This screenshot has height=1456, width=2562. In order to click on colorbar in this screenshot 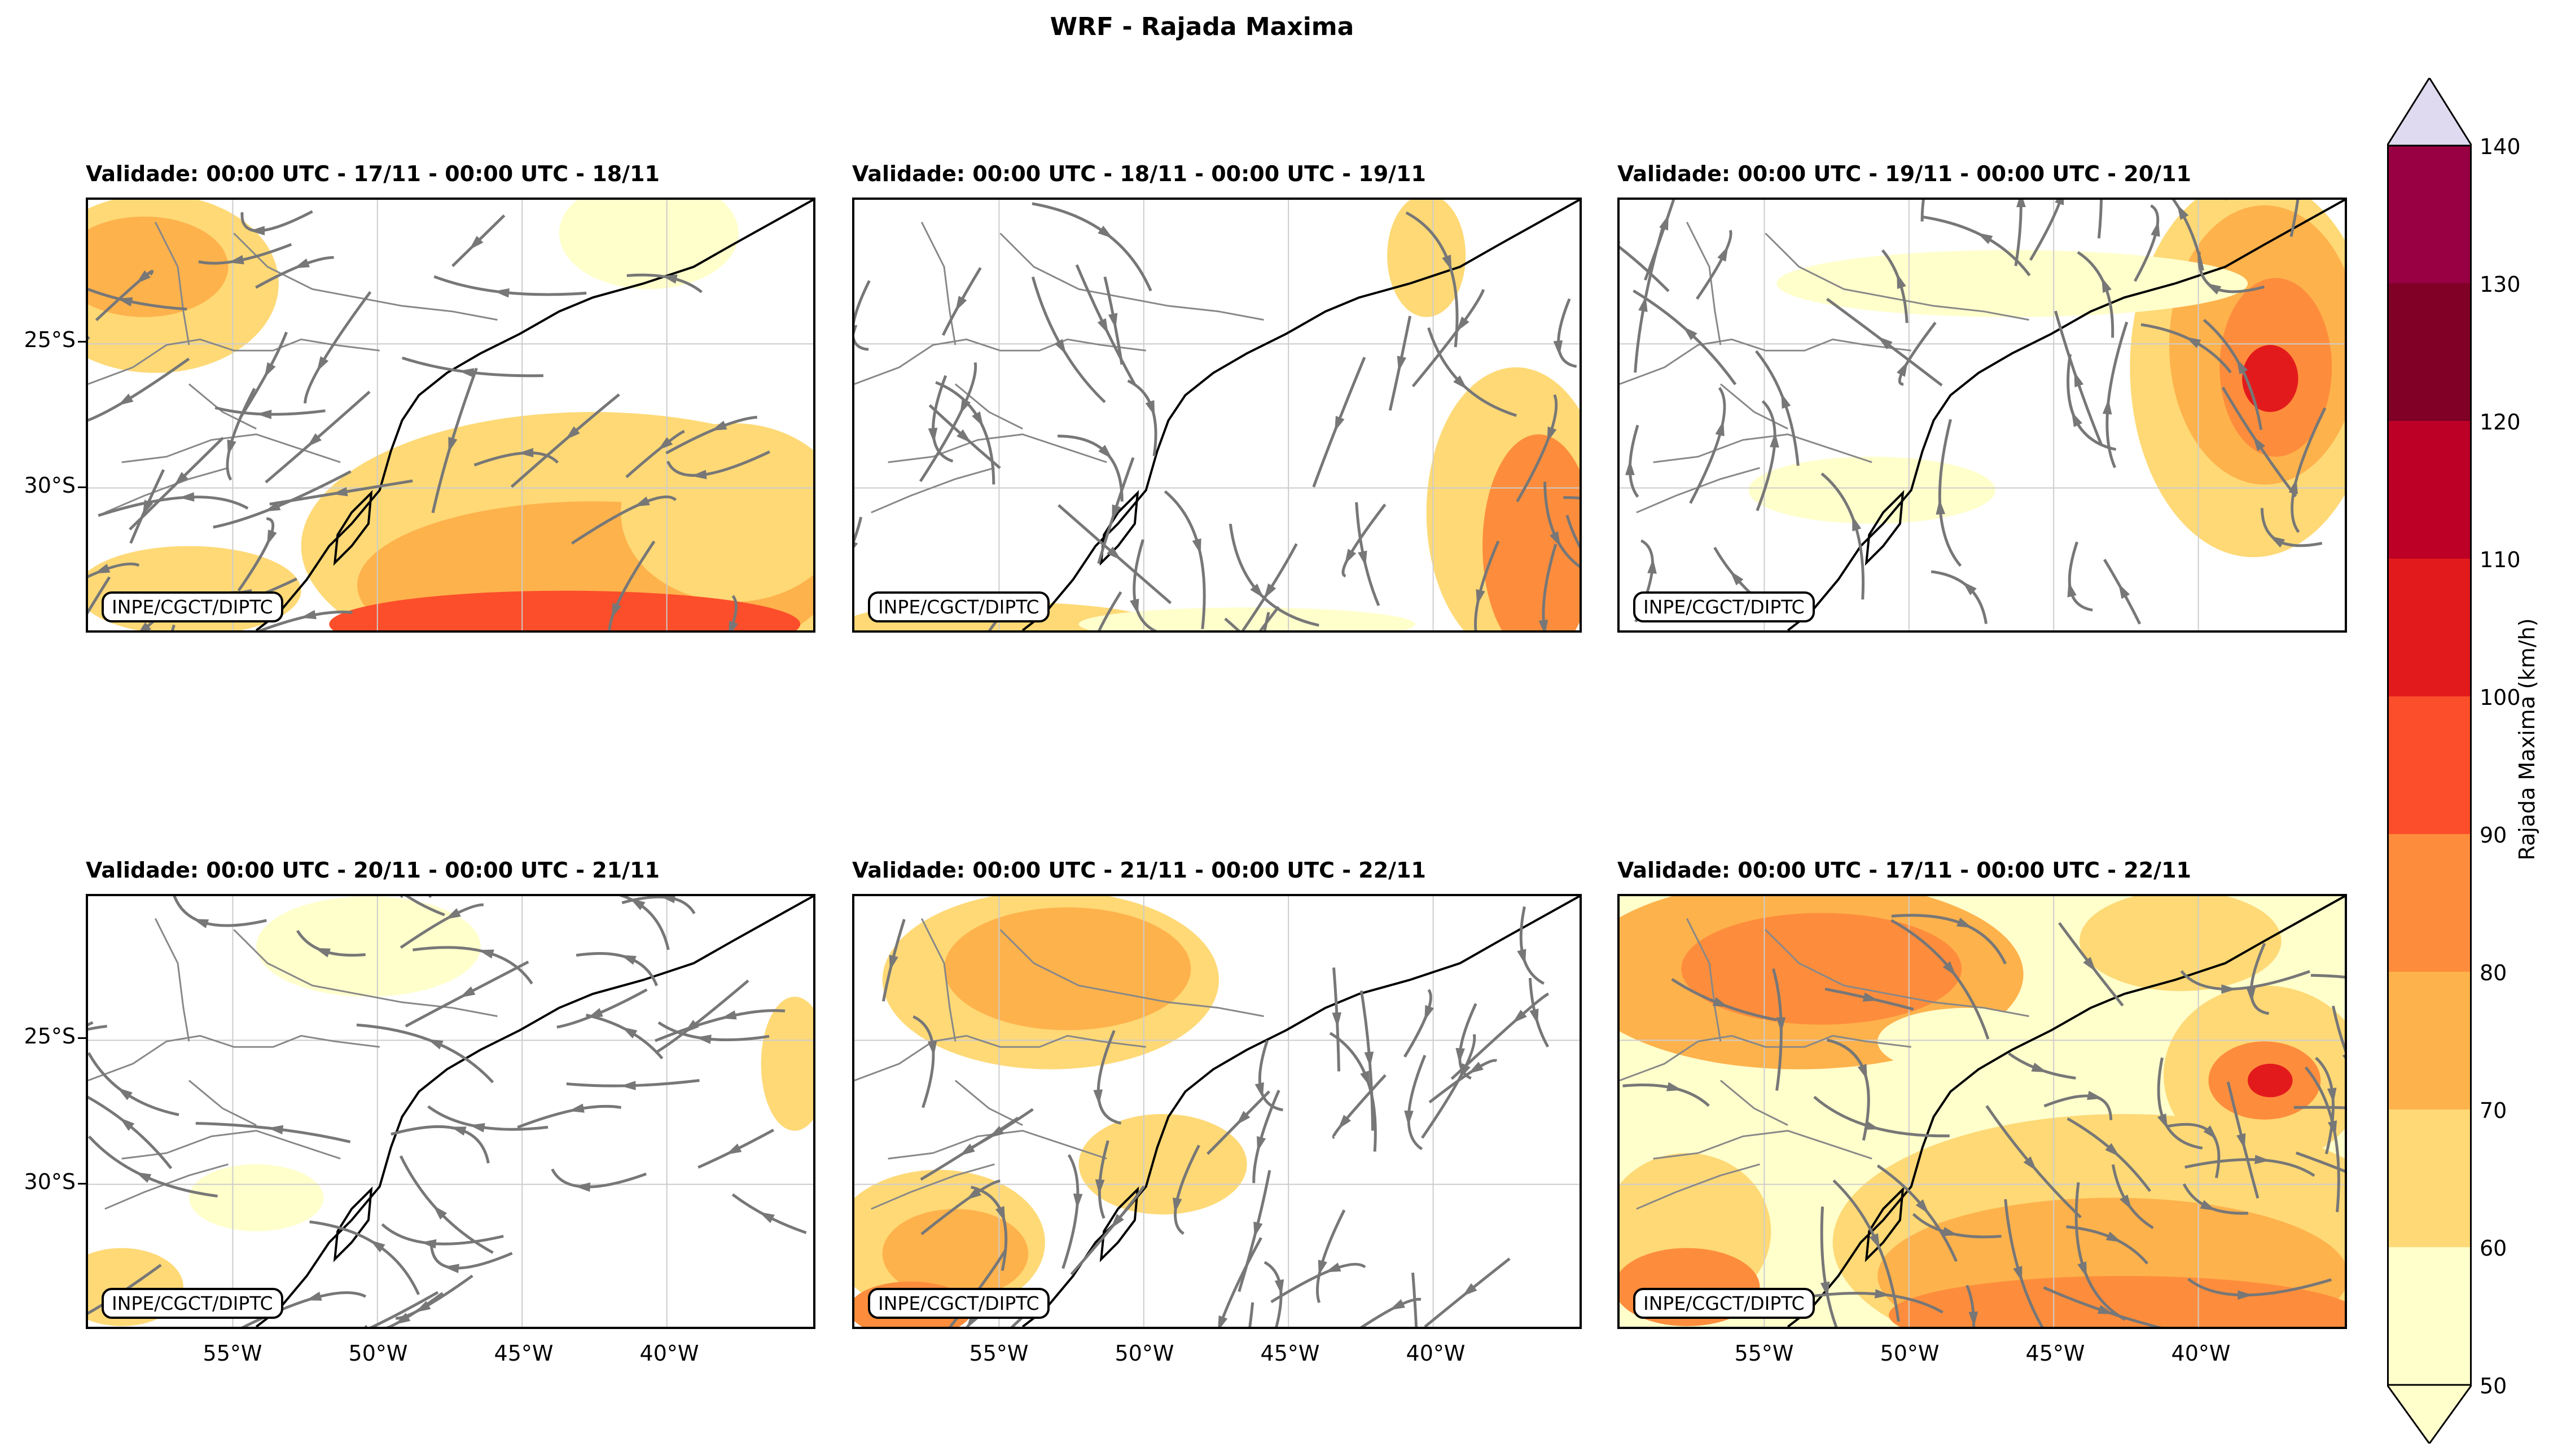, I will do `click(2429, 761)`.